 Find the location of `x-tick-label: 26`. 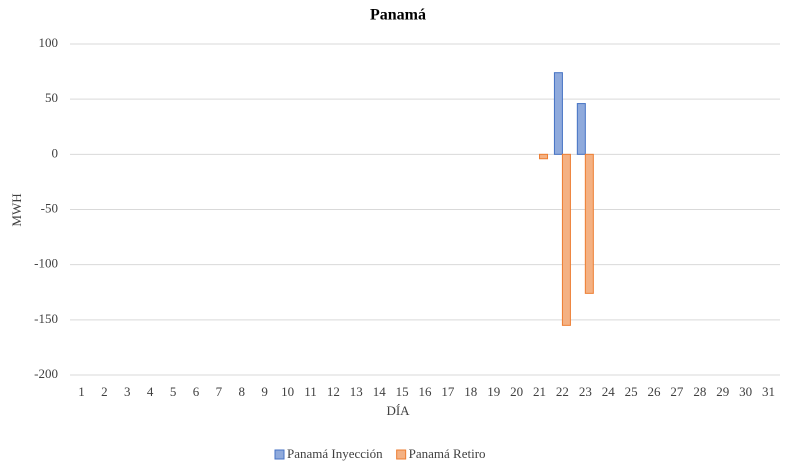

x-tick-label: 26 is located at coordinates (655, 391).